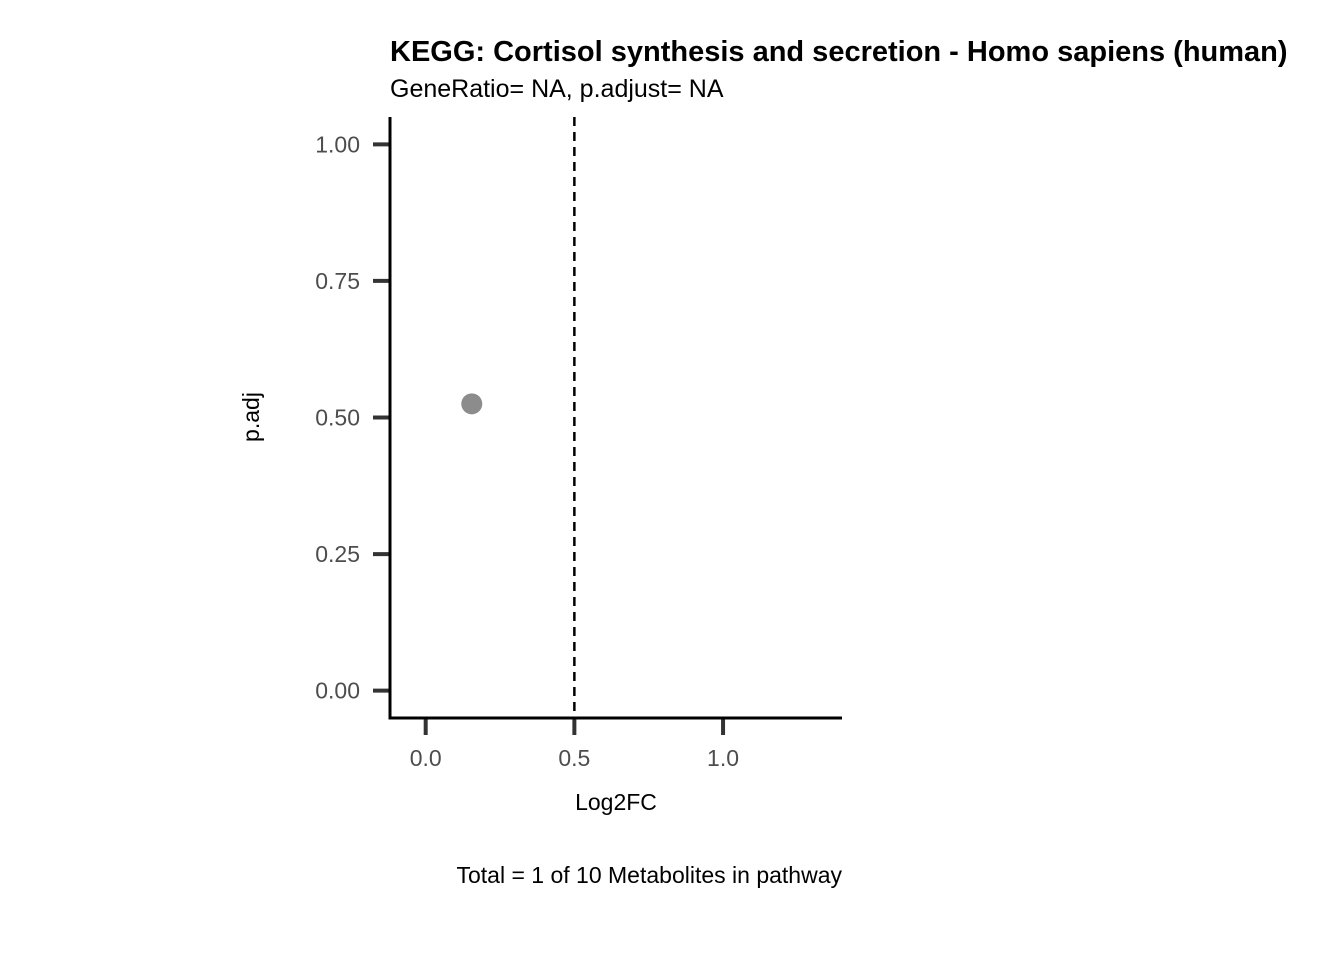 The height and width of the screenshot is (960, 1344). Describe the element at coordinates (337, 144) in the screenshot. I see `y-tick-label: 1.00` at that location.